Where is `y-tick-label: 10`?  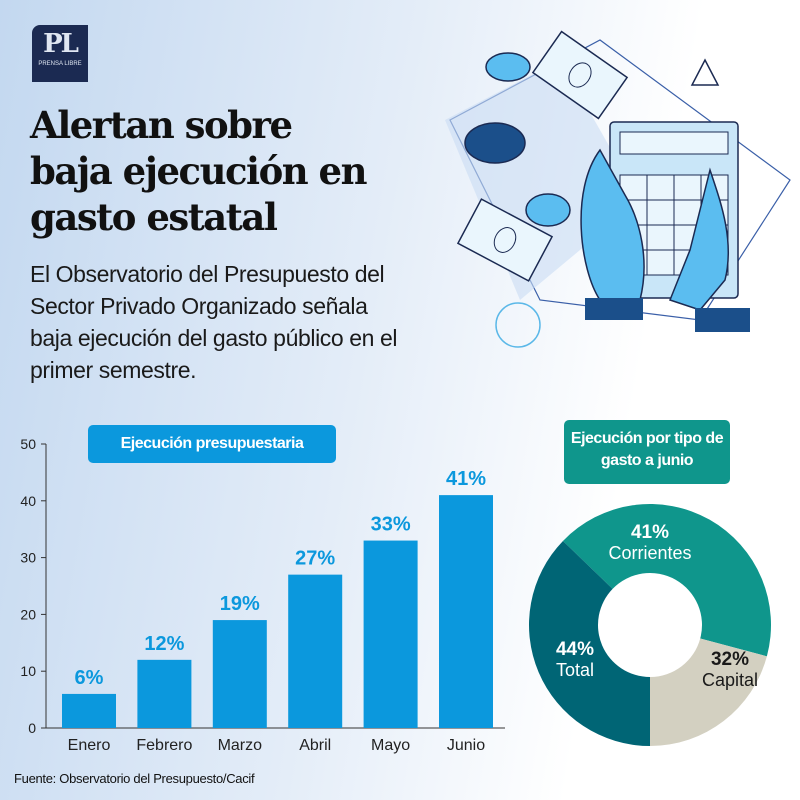 y-tick-label: 10 is located at coordinates (28, 671).